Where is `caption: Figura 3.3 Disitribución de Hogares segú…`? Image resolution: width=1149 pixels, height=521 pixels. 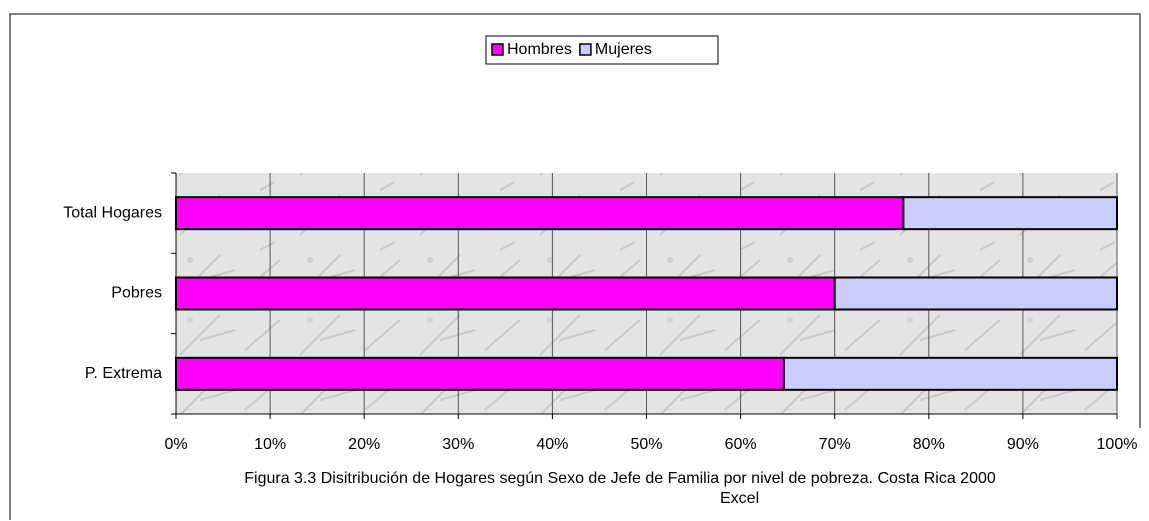 caption: Figura 3.3 Disitribución de Hogares segú… is located at coordinates (620, 478).